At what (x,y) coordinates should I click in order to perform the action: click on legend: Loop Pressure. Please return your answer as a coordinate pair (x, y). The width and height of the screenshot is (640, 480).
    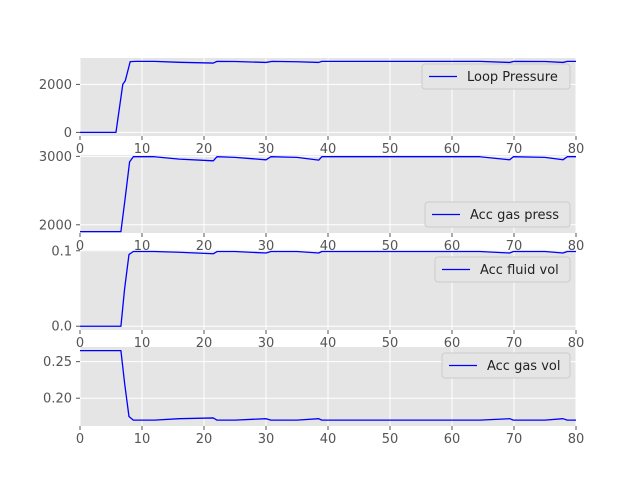
    Looking at the image, I should click on (496, 76).